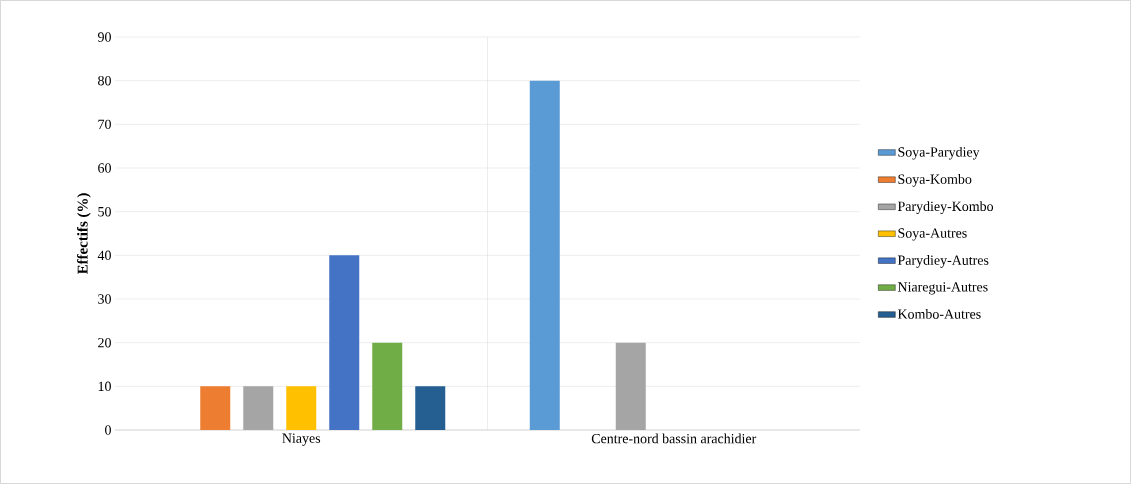 Image resolution: width=1131 pixels, height=484 pixels. I want to click on legend-label: Soya-Autres, so click(932, 234).